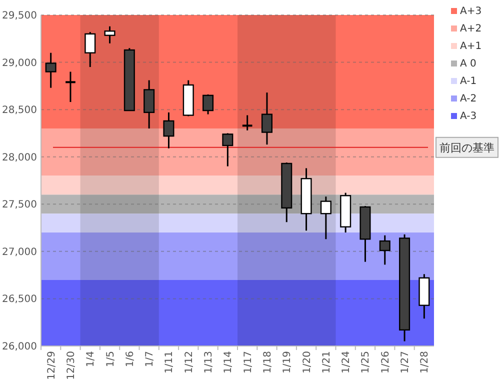 The height and width of the screenshot is (380, 501). Describe the element at coordinates (19, 158) in the screenshot. I see `y-tick-label: 28,000` at that location.